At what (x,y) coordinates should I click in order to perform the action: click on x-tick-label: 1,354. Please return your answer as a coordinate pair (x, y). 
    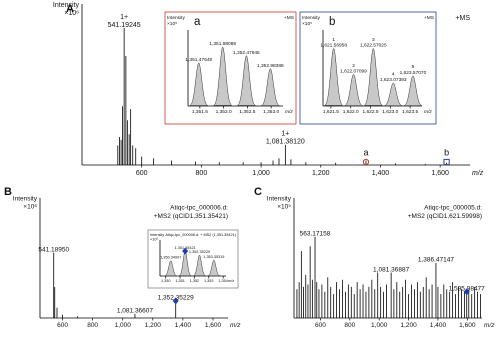
    Looking at the image, I should click on (223, 281).